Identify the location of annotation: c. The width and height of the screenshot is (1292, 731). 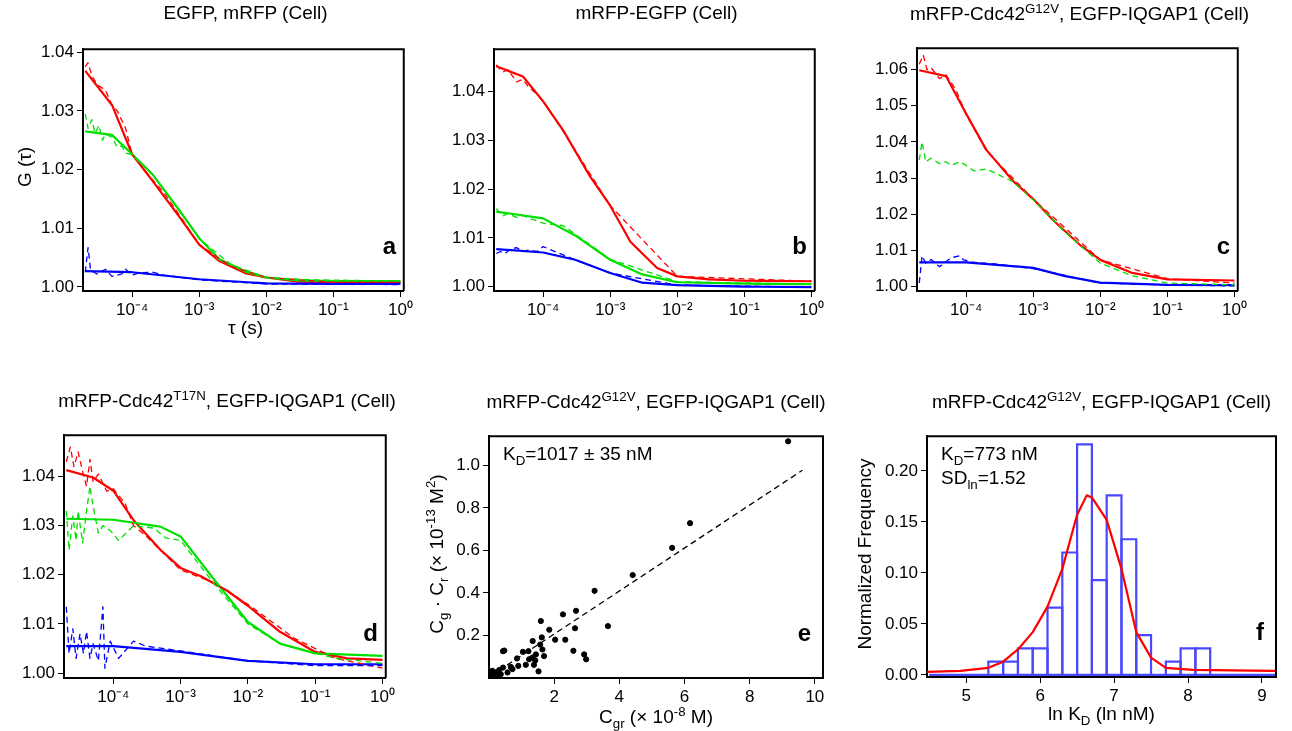
(1223, 246).